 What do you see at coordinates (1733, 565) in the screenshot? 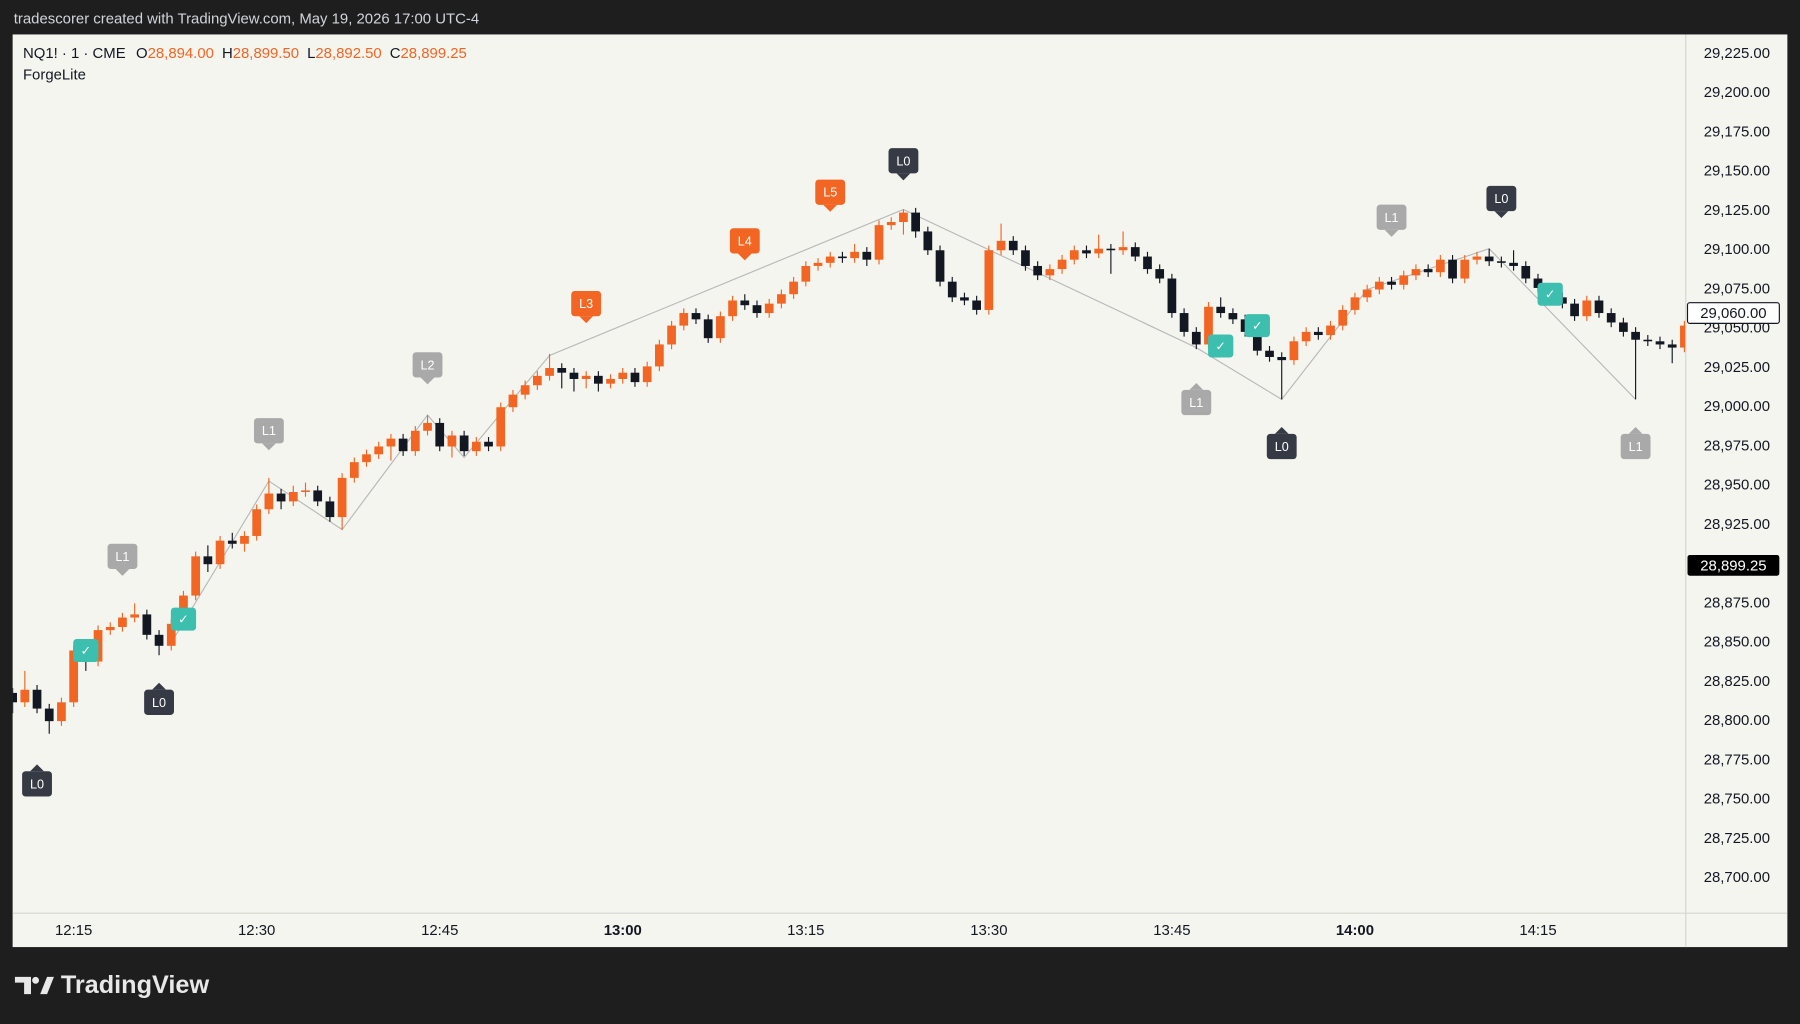
I see `price-tag-label: 28,899.25` at bounding box center [1733, 565].